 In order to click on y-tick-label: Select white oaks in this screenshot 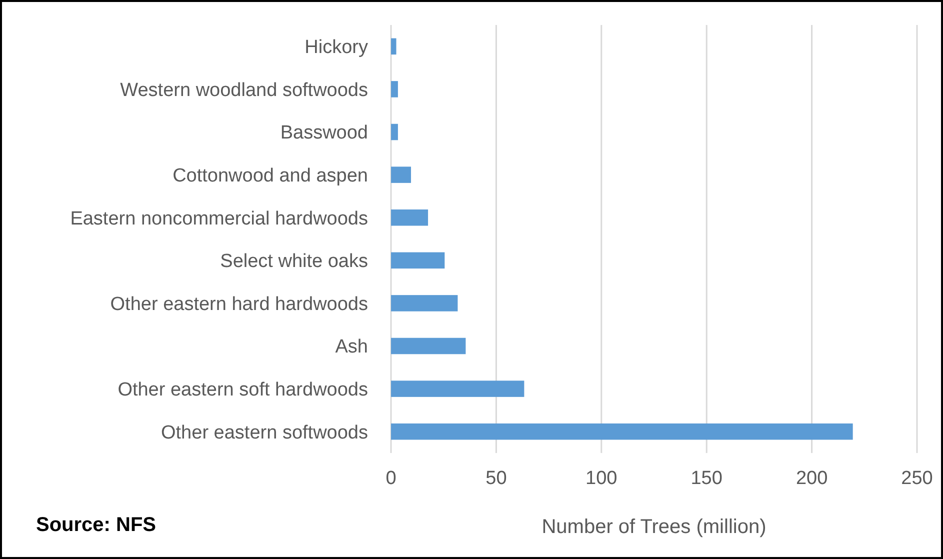, I will do `click(294, 261)`.